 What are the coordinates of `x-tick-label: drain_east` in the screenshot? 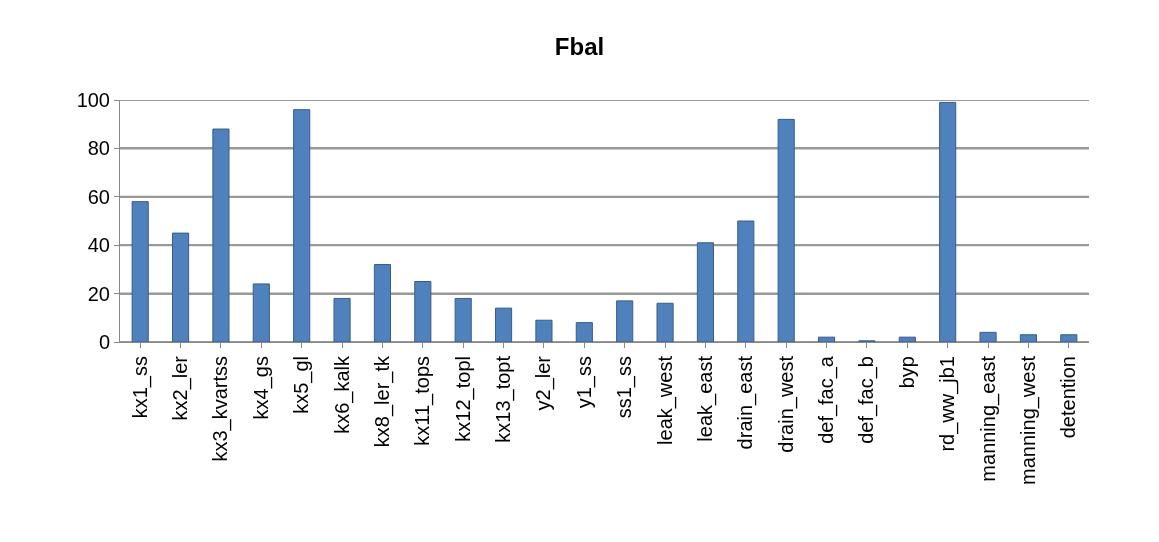 It's located at (746, 402).